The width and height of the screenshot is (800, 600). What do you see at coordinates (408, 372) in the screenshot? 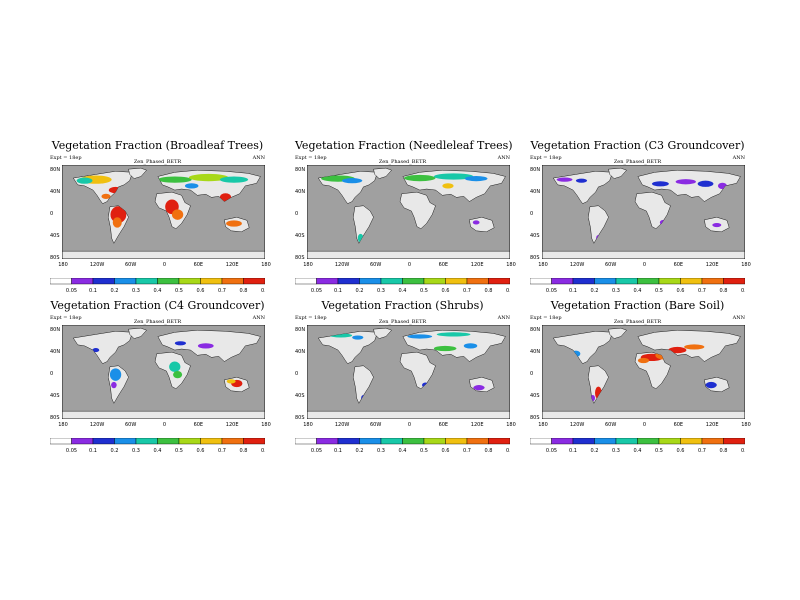
I see `map-shrubs` at bounding box center [408, 372].